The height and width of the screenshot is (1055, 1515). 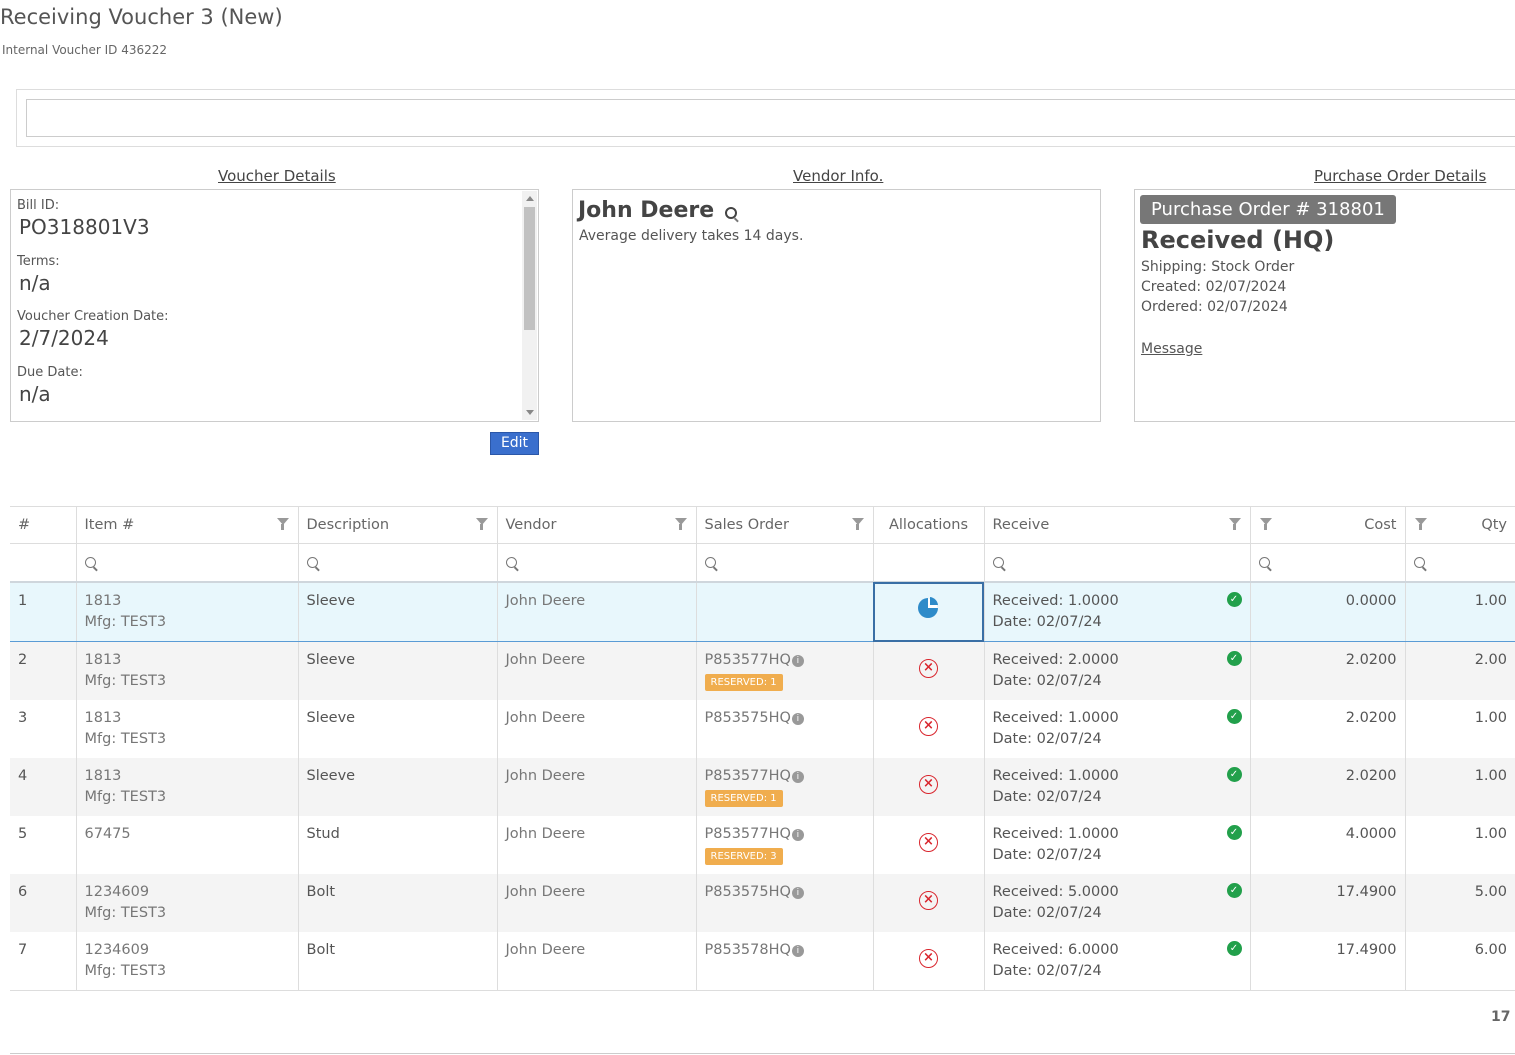 What do you see at coordinates (1116, 961) in the screenshot?
I see `receive-cell: Received: 6.0000 Date: 02/07/24 ✓` at bounding box center [1116, 961].